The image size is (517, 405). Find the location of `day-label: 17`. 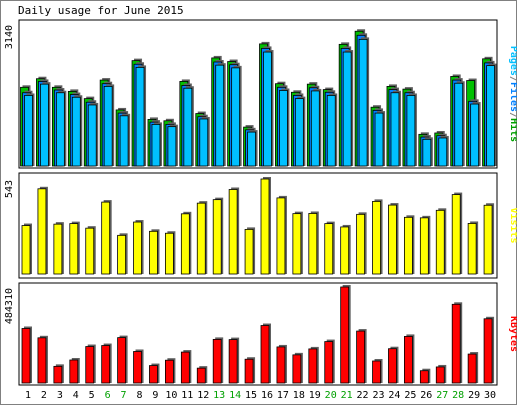

day-label: 17 is located at coordinates (283, 395).